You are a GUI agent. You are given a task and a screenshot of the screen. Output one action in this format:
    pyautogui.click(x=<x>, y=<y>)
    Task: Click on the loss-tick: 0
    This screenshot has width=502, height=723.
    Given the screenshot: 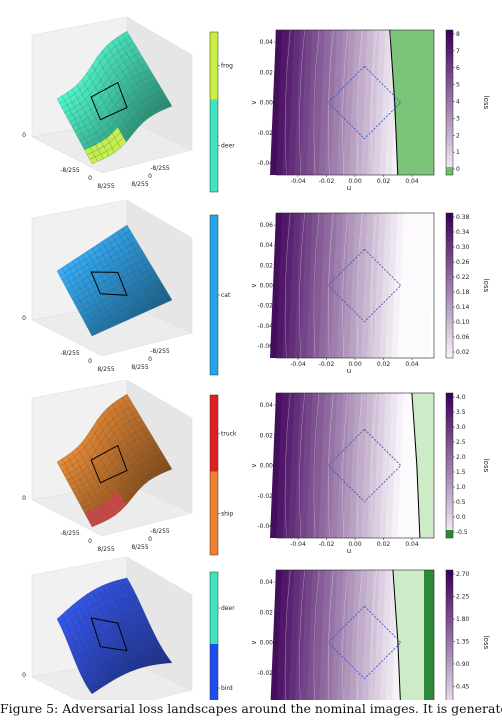 What is the action you would take?
    pyautogui.click(x=458, y=169)
    